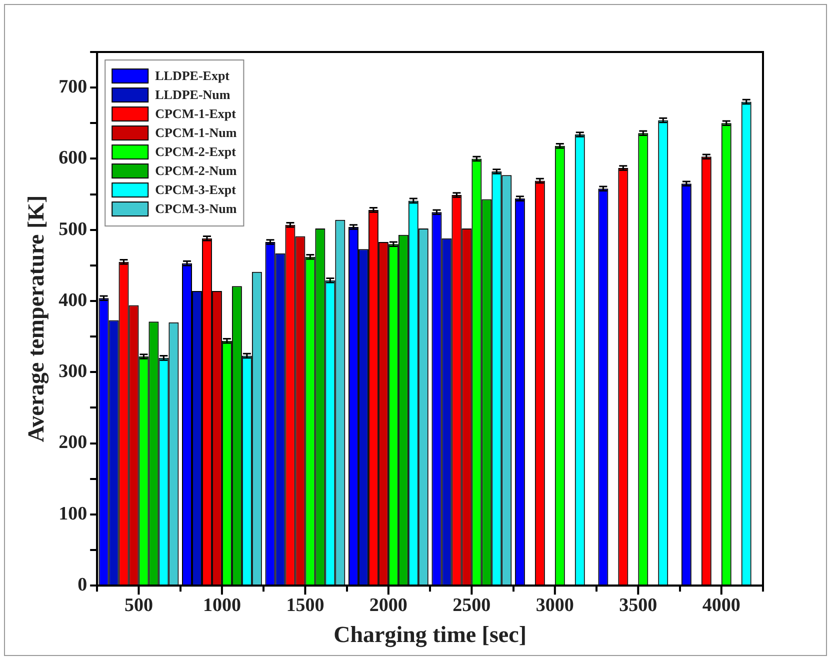 The height and width of the screenshot is (668, 833). Describe the element at coordinates (196, 132) in the screenshot. I see `legend-label: CPCM-1-Num` at that location.